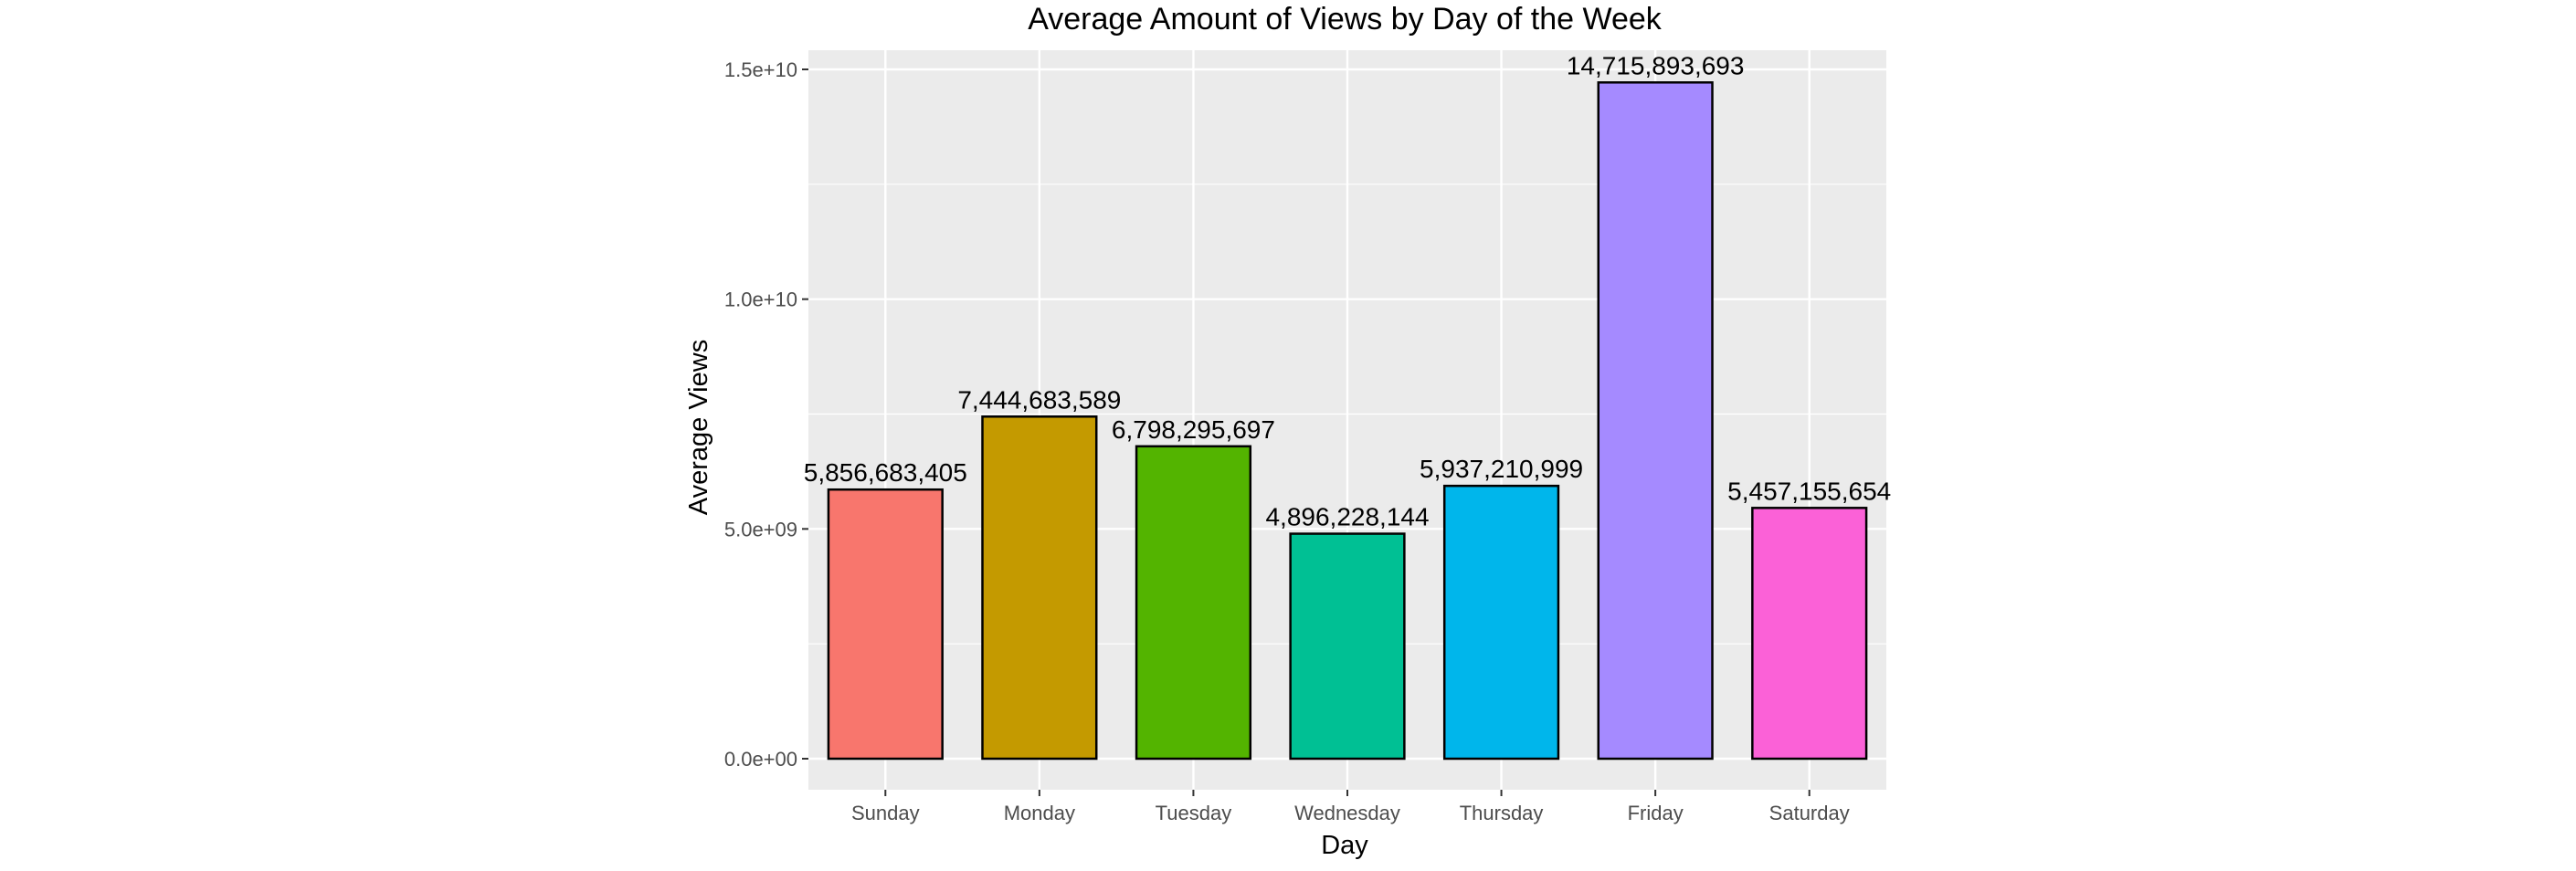  I want to click on data-label-thursday: 5,937,210,999, so click(1501, 469).